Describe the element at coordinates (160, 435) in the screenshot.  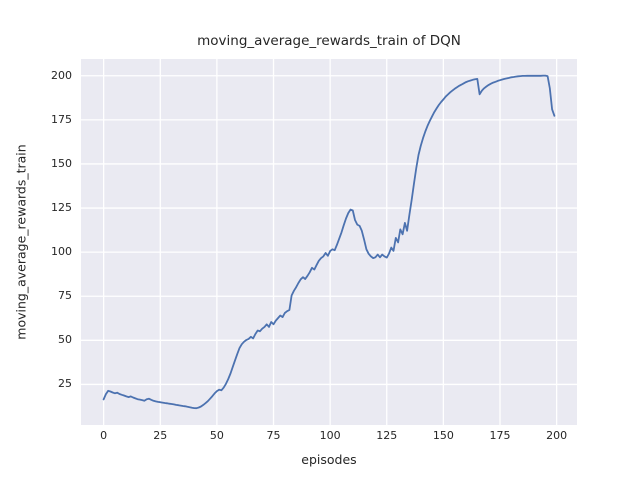
I see `x-tick-label: 25` at that location.